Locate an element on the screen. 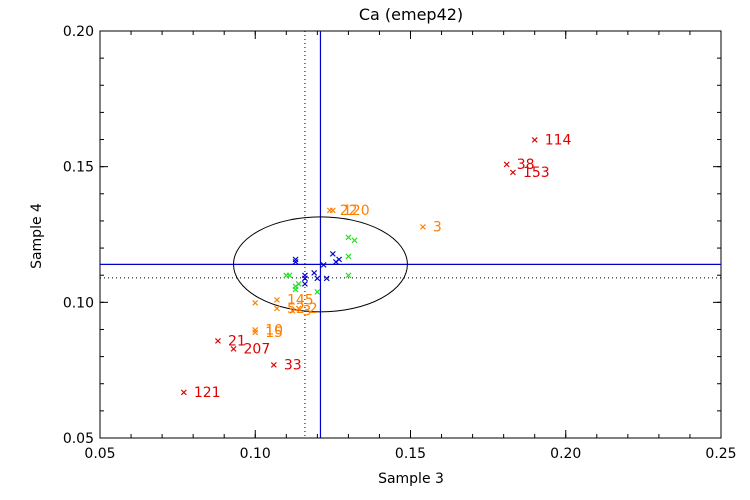 The width and height of the screenshot is (750, 500). orange-point-label: 2 is located at coordinates (313, 309).